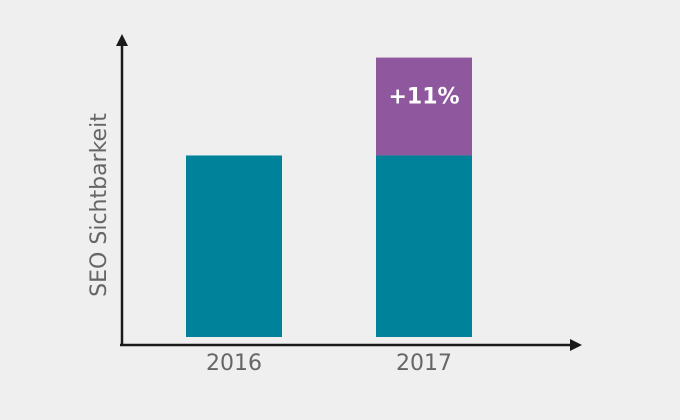  I want to click on data-label: +11%, so click(423, 97).